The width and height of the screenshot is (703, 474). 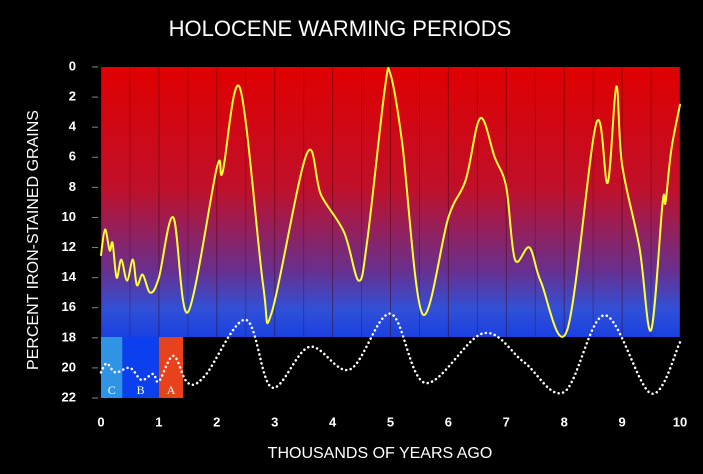 What do you see at coordinates (564, 421) in the screenshot?
I see `x-tick-label: 8` at bounding box center [564, 421].